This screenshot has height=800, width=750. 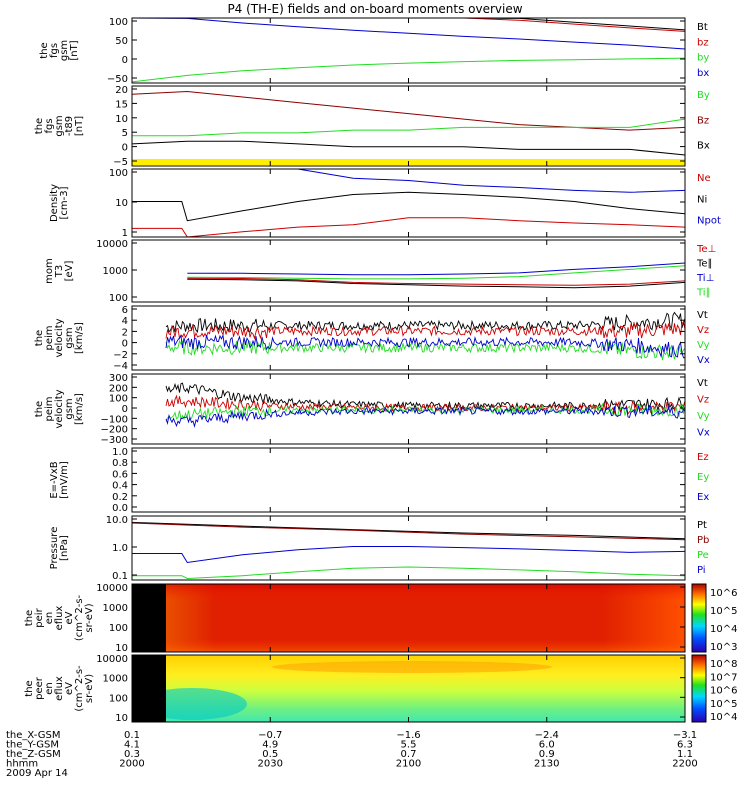 I want to click on y-axis-label: Density, so click(x=54, y=203).